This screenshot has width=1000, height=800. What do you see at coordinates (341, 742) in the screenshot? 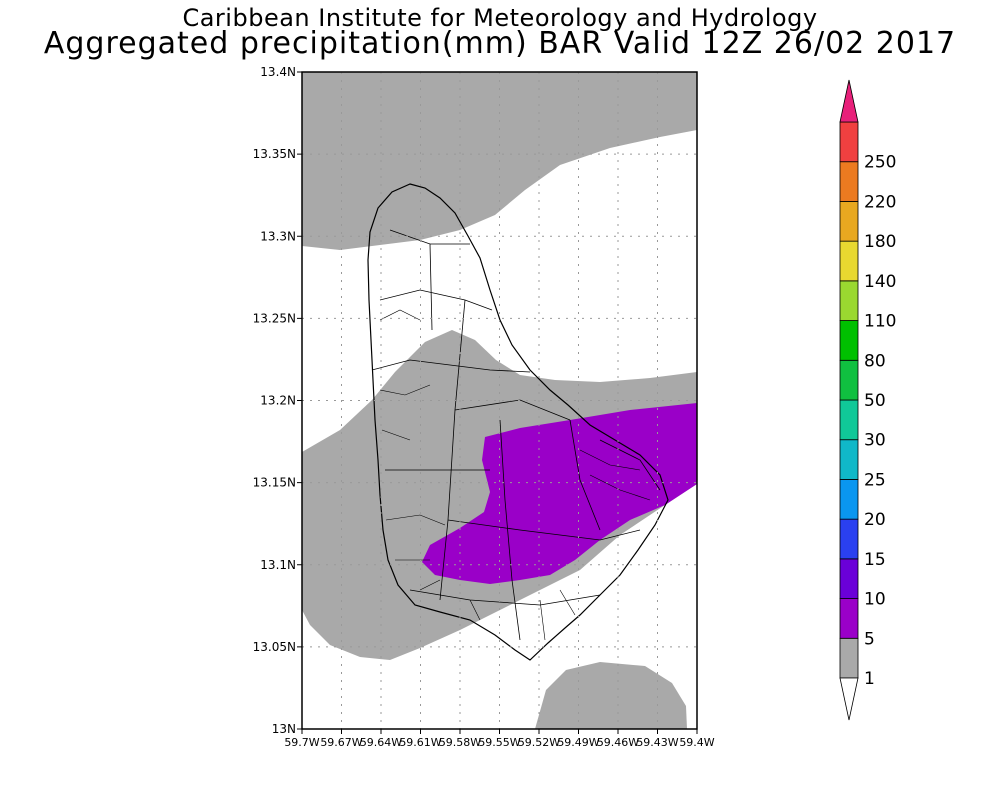
I see `x-tick-label: 59.67W` at bounding box center [341, 742].